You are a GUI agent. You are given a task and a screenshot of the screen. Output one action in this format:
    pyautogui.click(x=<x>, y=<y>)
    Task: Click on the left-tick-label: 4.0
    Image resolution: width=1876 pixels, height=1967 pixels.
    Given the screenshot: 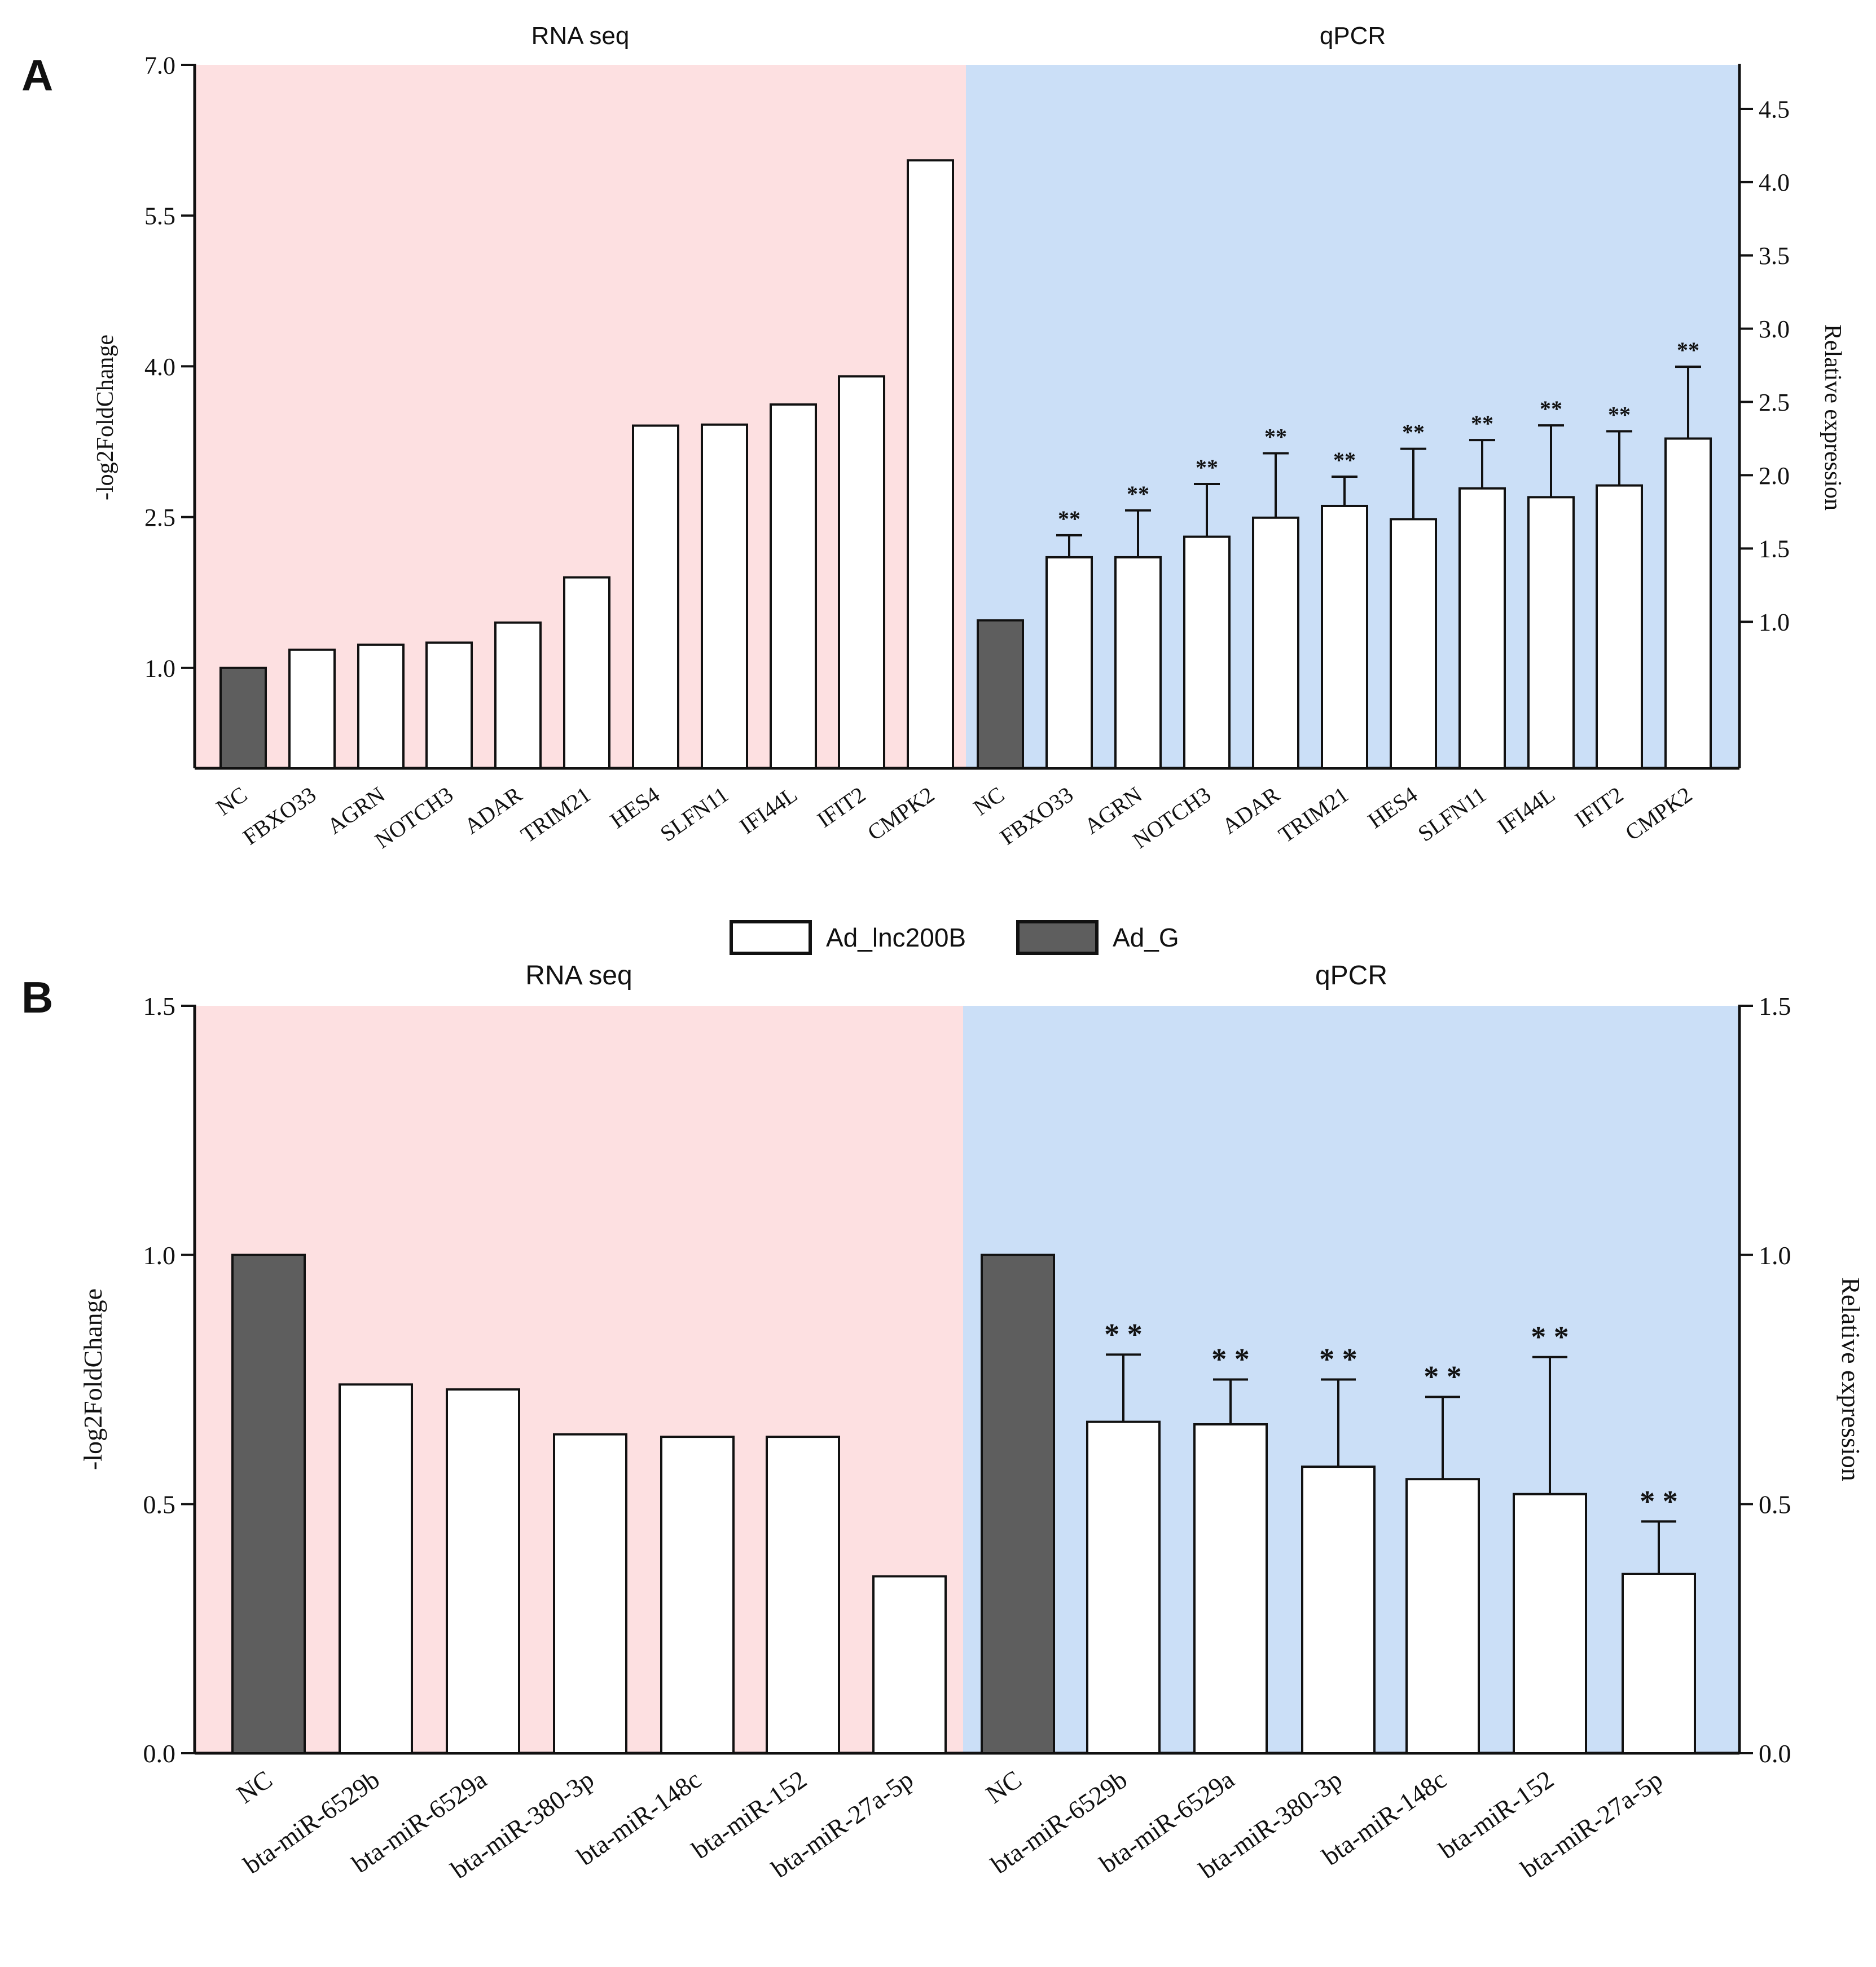 What is the action you would take?
    pyautogui.click(x=159, y=367)
    